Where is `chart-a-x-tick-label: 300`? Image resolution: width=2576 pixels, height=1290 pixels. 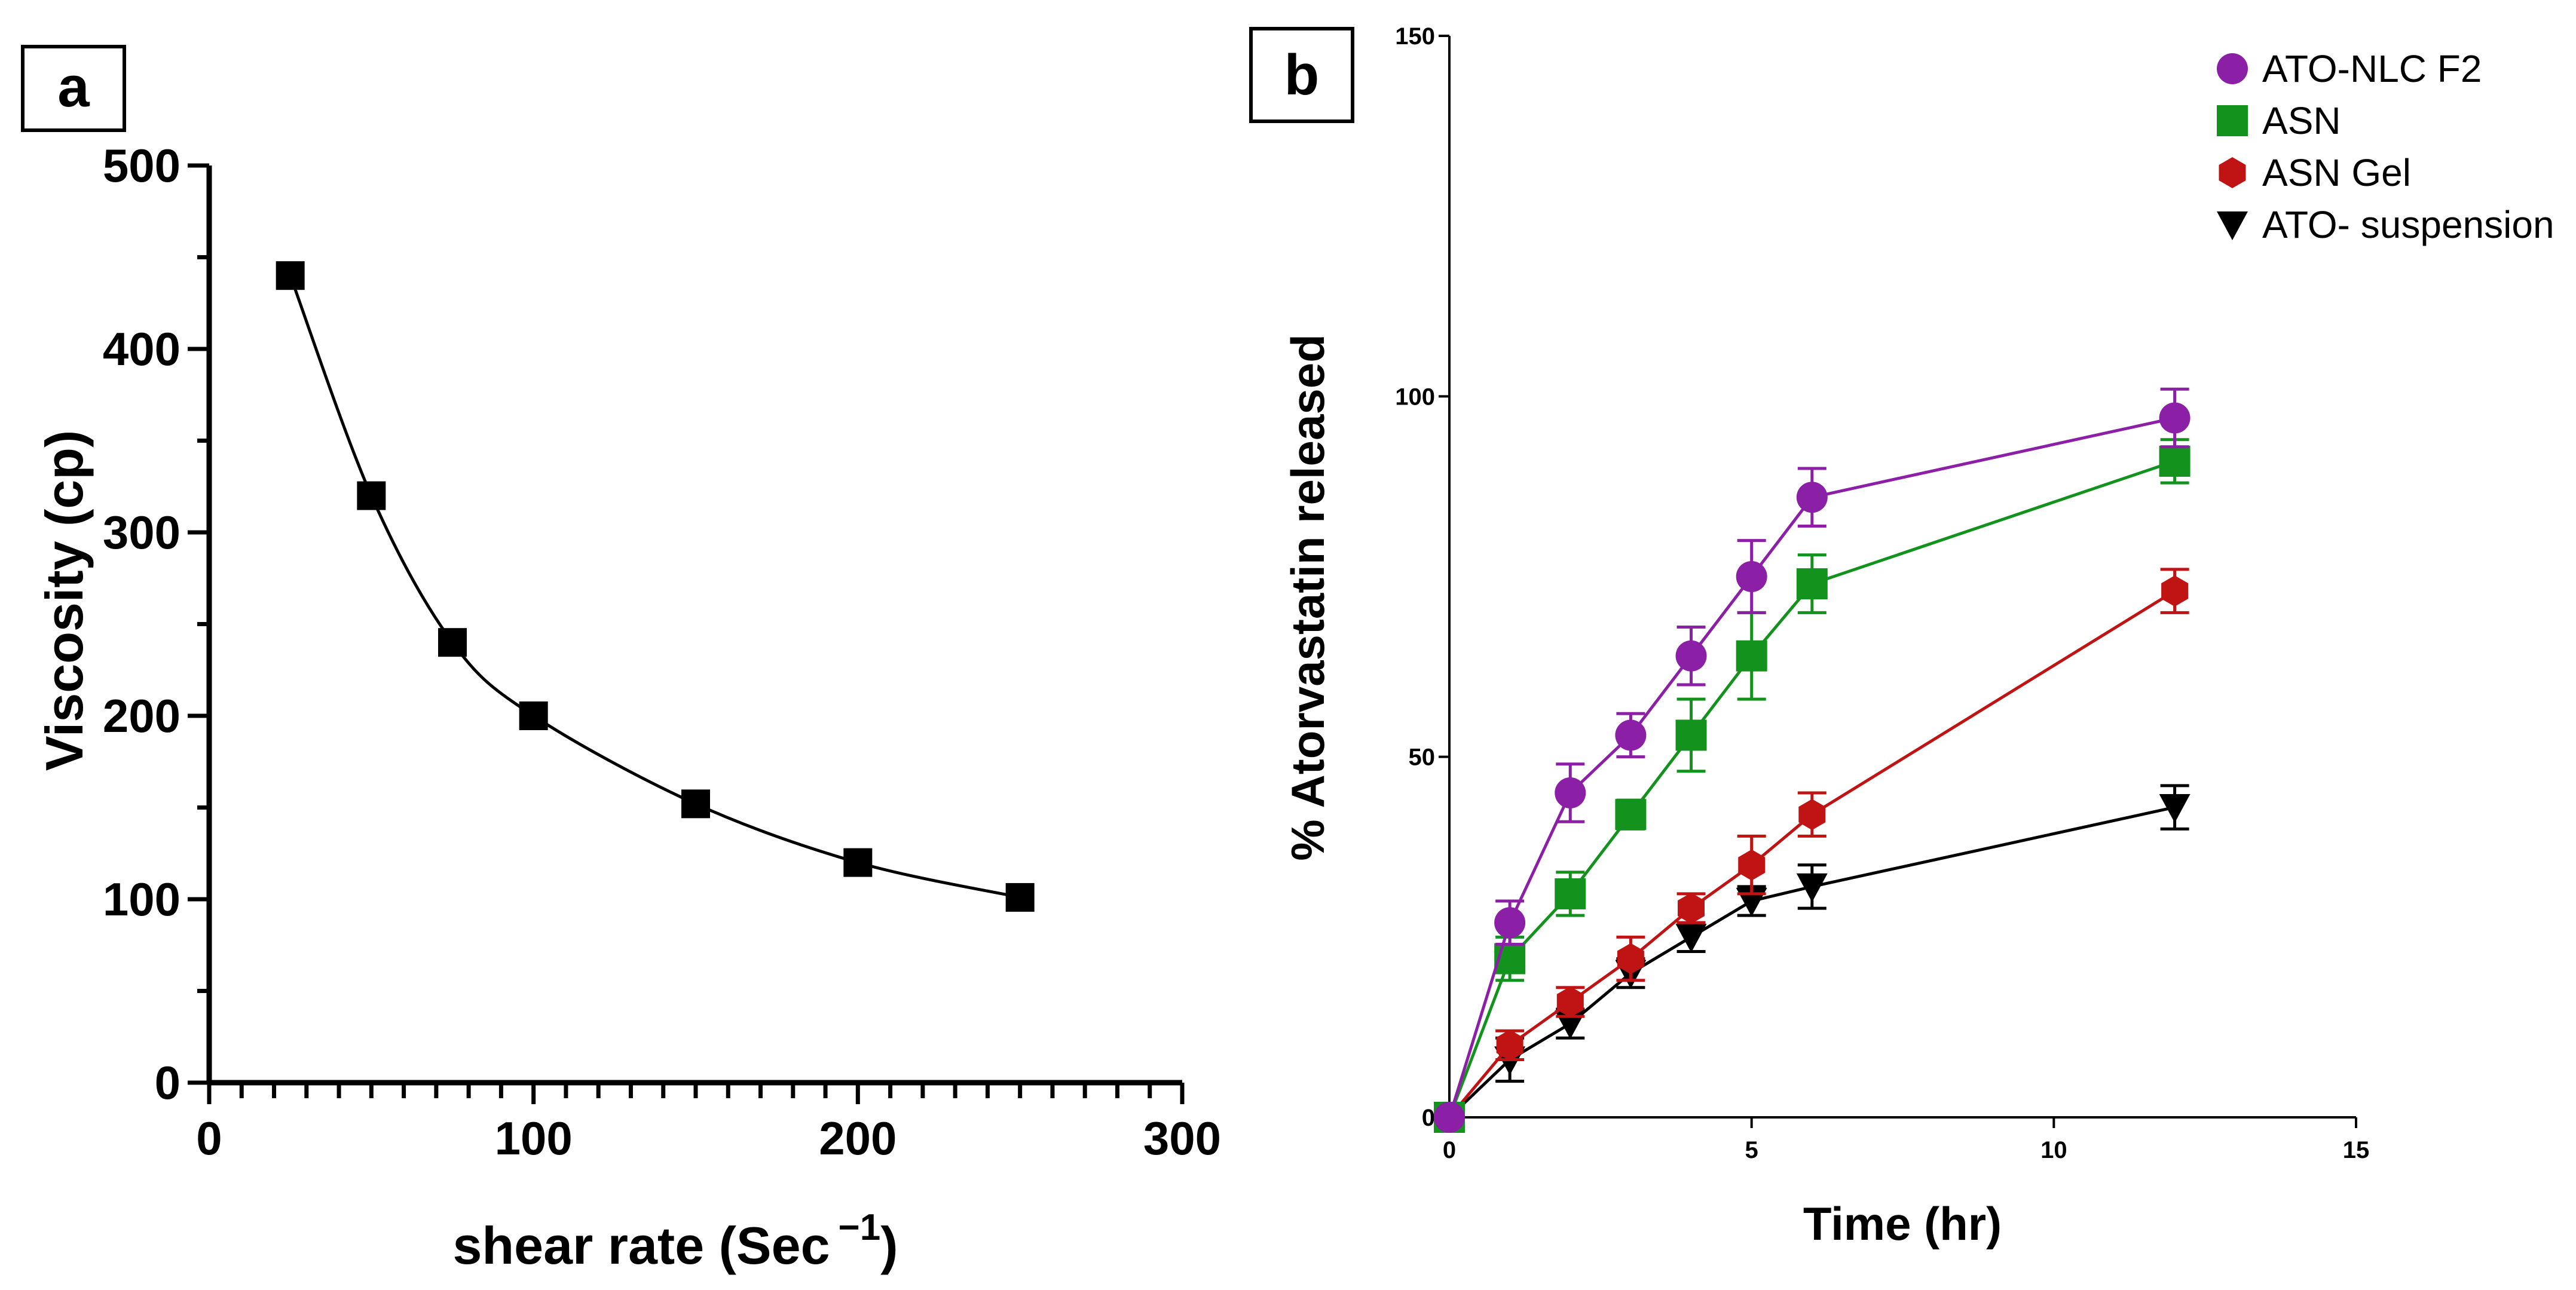
chart-a-x-tick-label: 300 is located at coordinates (1182, 1138).